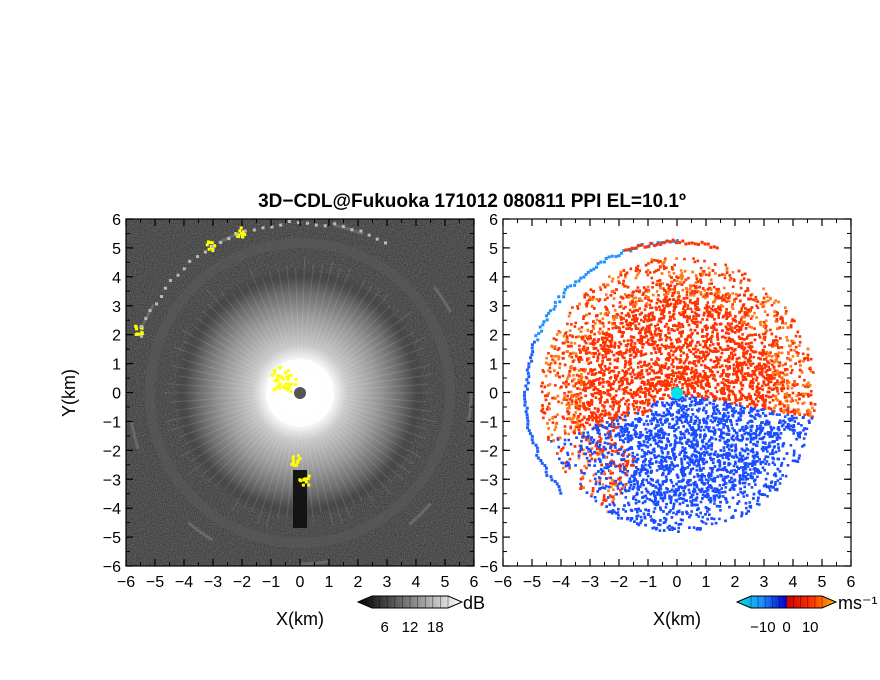  I want to click on intensity-xtick-label: −1, so click(271, 582).